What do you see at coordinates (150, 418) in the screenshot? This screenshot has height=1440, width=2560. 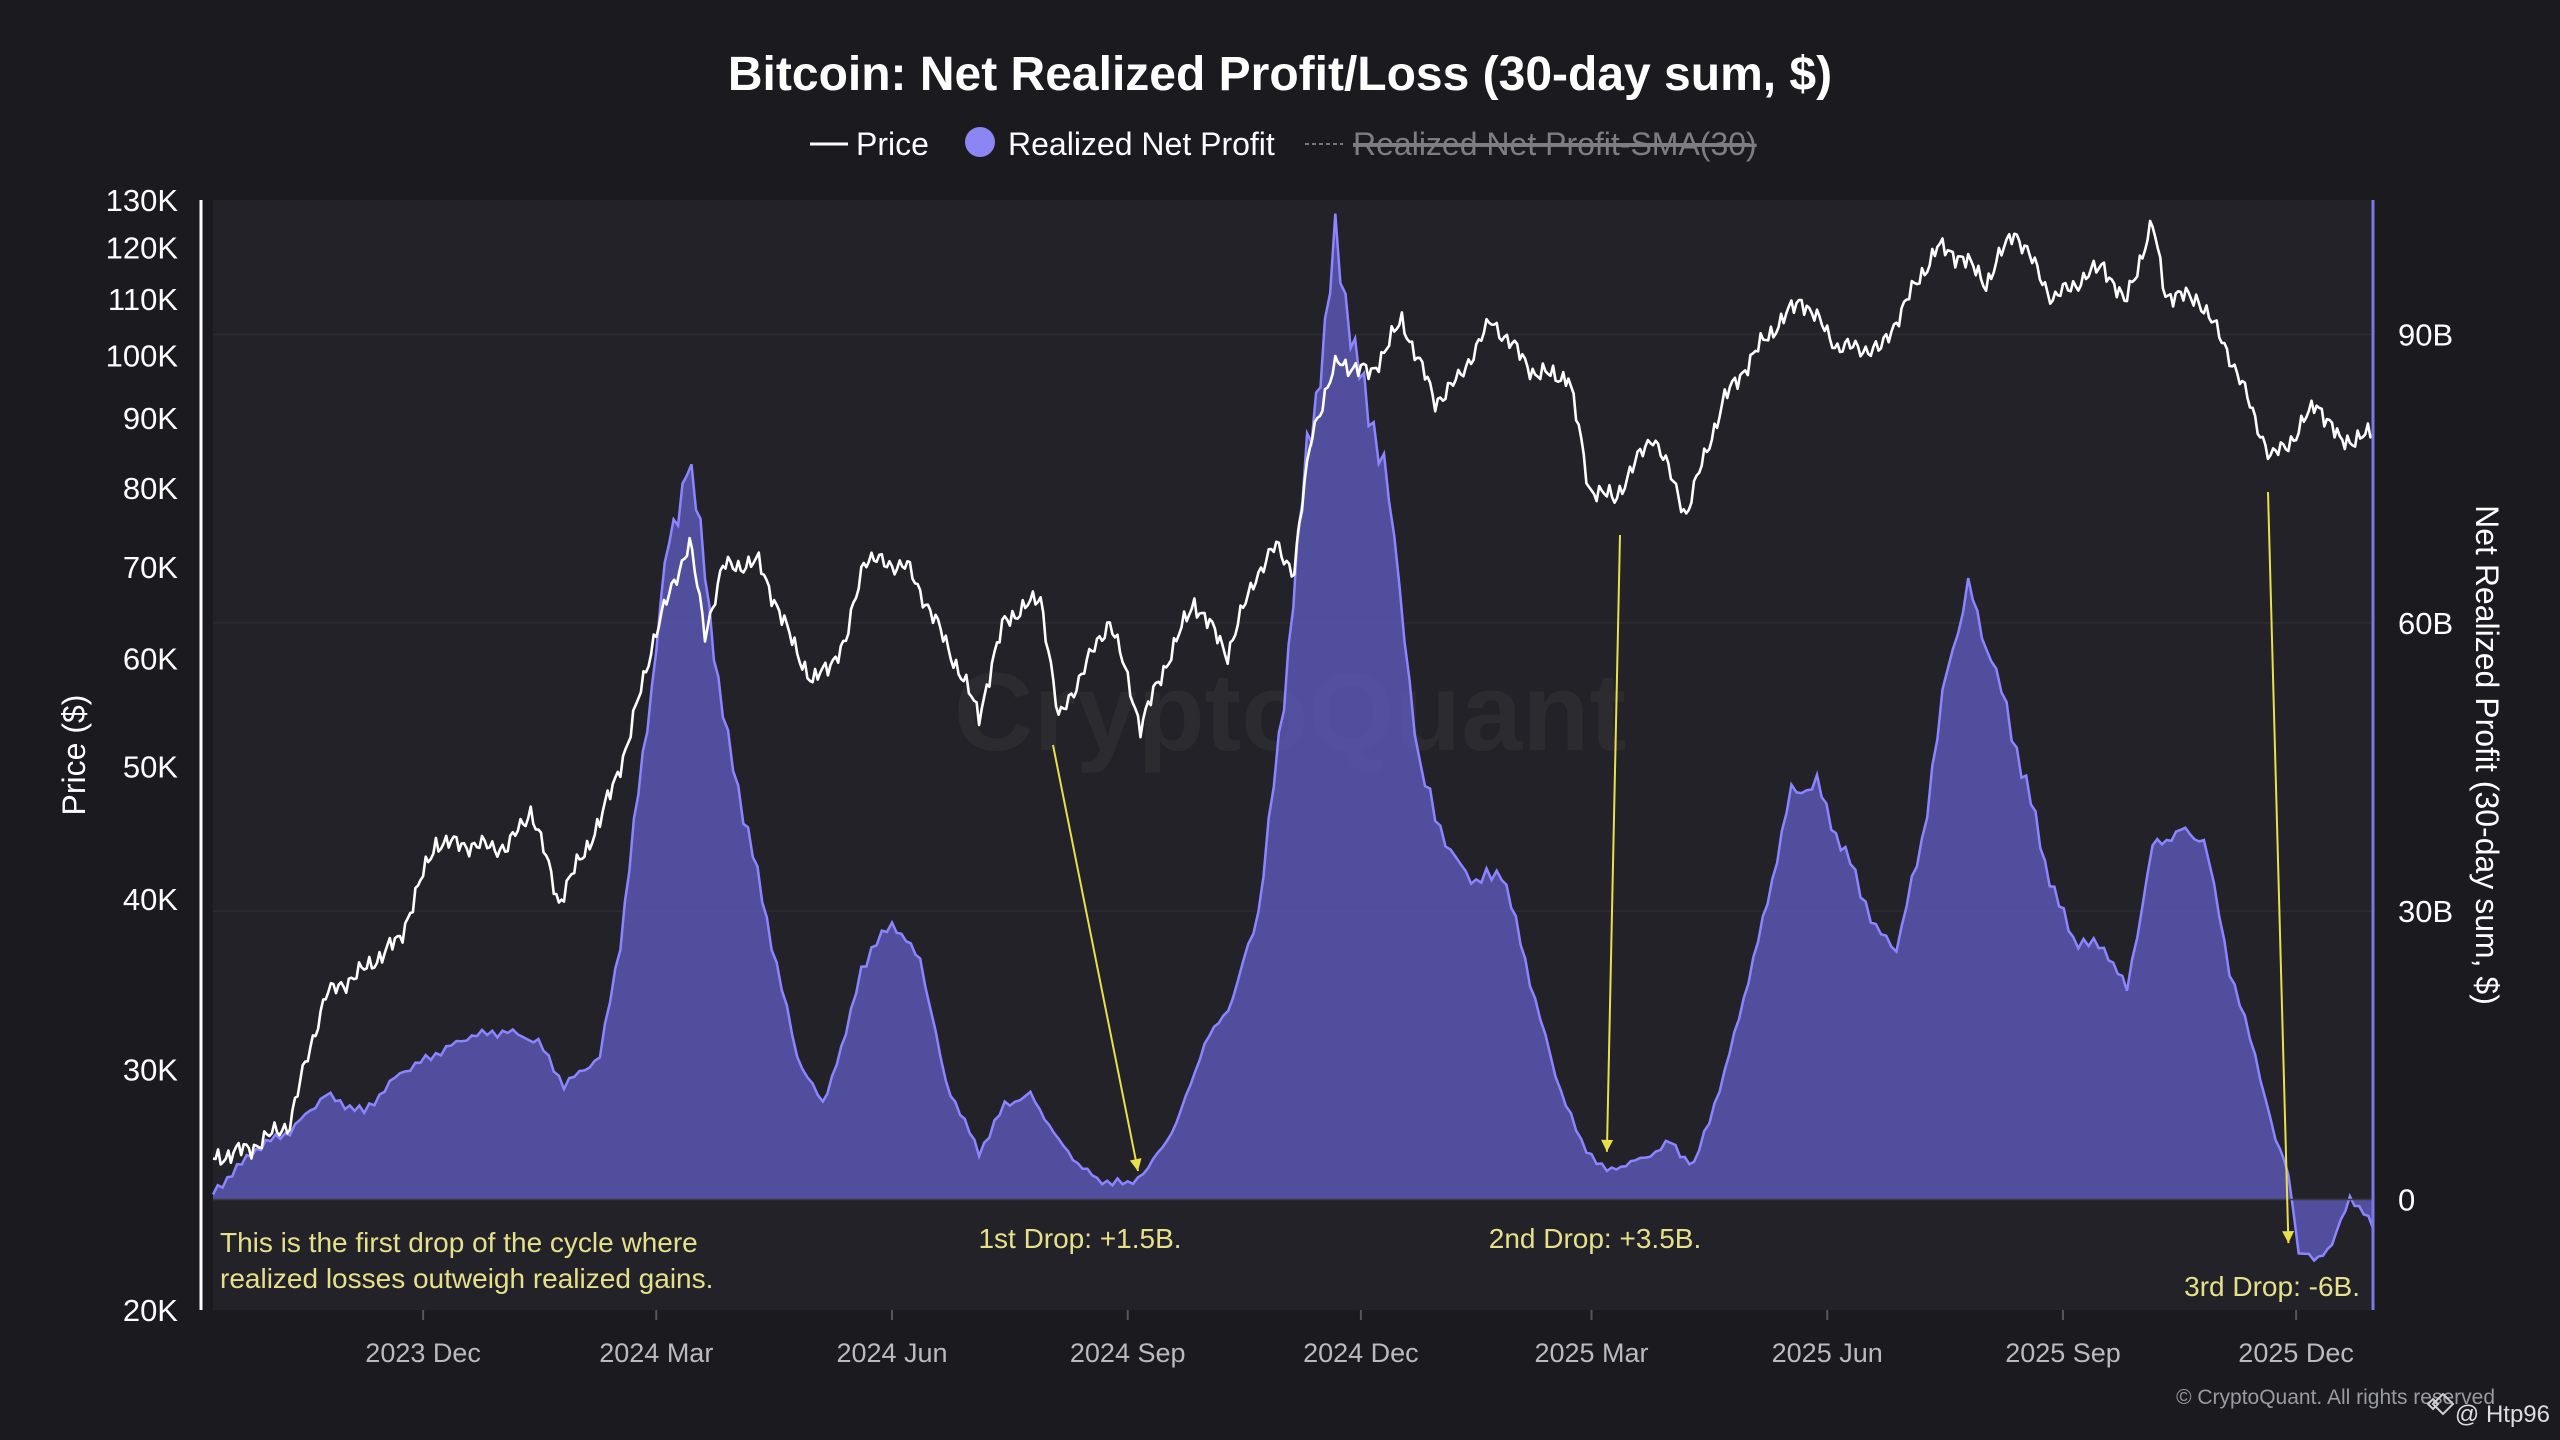 I see `y-left-tick-label: 90K` at bounding box center [150, 418].